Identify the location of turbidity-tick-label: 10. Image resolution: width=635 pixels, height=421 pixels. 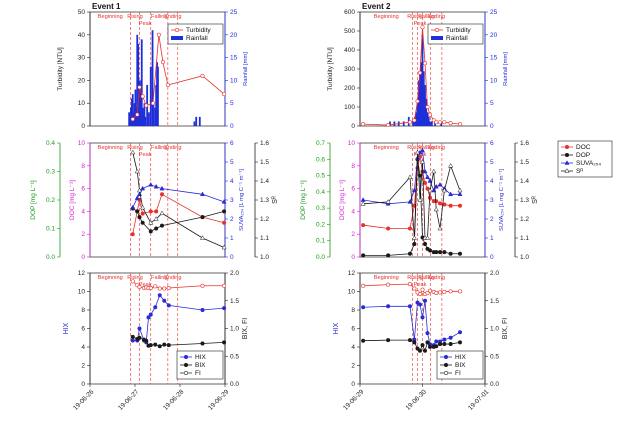
(82, 103).